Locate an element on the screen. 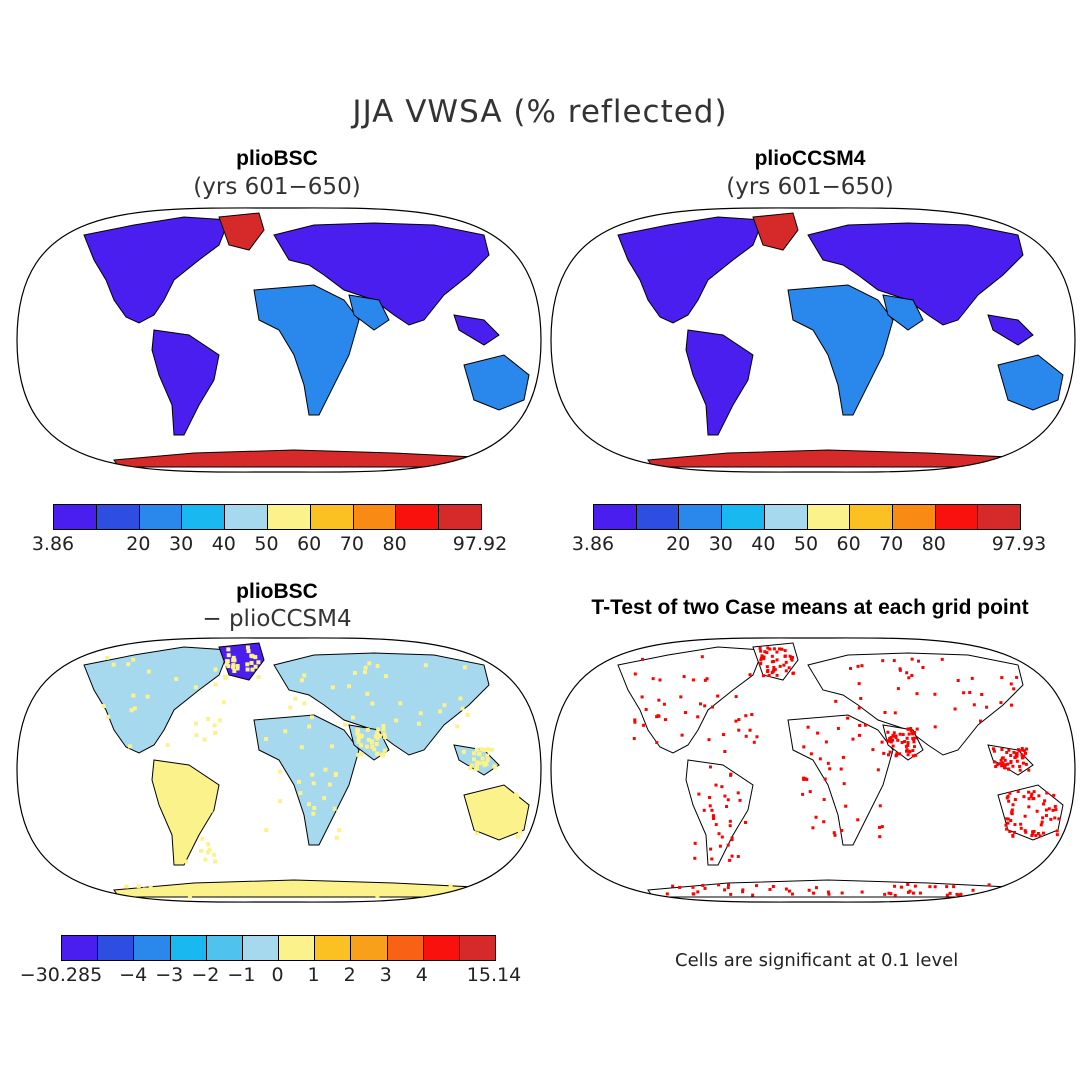  landmass-seAsia is located at coordinates (1010, 760).